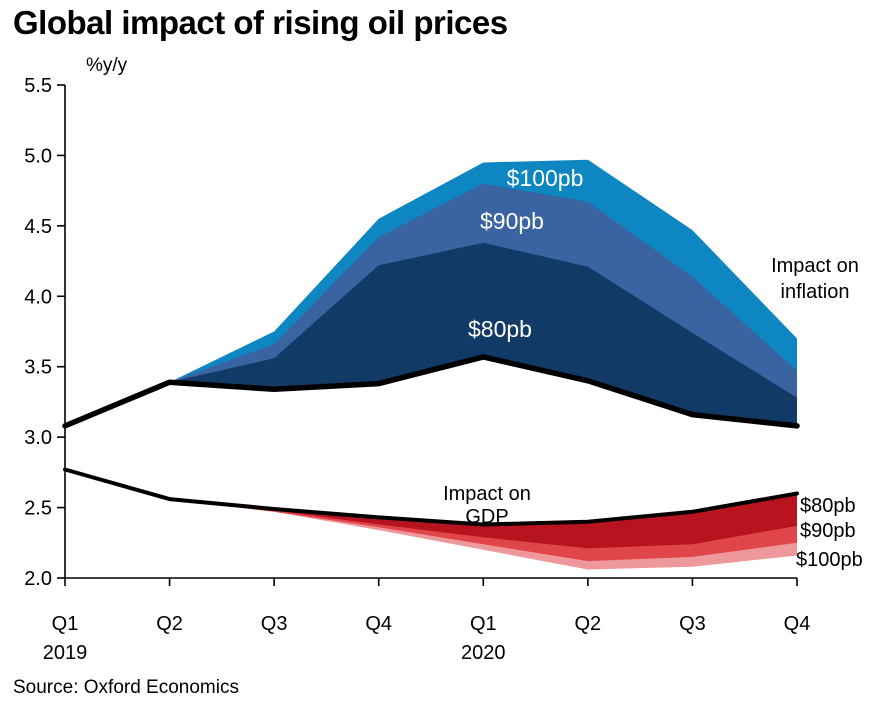 Image resolution: width=885 pixels, height=709 pixels. What do you see at coordinates (38, 438) in the screenshot?
I see `y-tick-label: 3.0` at bounding box center [38, 438].